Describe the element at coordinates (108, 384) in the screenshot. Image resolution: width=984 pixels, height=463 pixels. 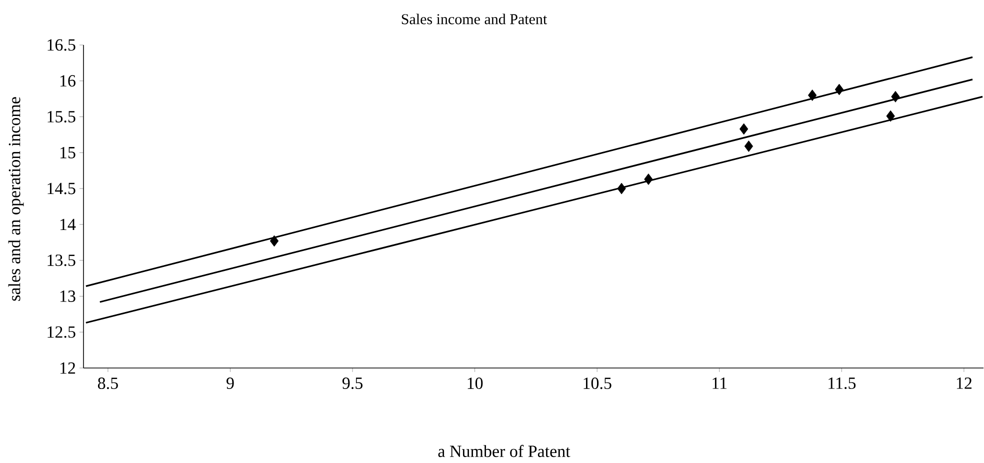
I see `x-tick-label: 8.5` at that location.